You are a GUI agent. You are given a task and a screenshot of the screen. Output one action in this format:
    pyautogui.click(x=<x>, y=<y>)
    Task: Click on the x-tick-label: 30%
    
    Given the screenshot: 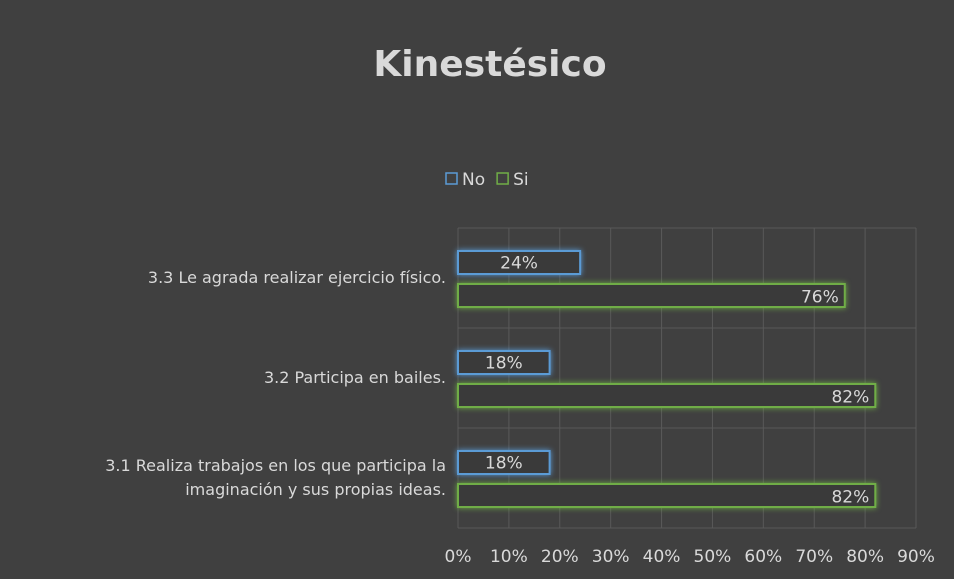 What is the action you would take?
    pyautogui.click(x=611, y=557)
    